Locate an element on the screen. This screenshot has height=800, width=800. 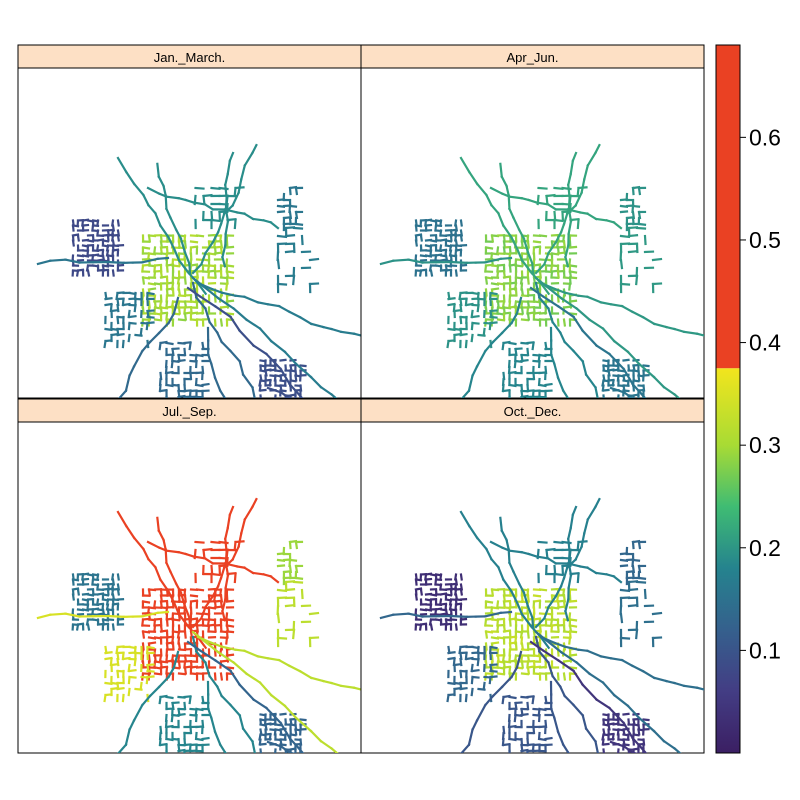
colorbar-tick-label: 0.6 is located at coordinates (765, 137).